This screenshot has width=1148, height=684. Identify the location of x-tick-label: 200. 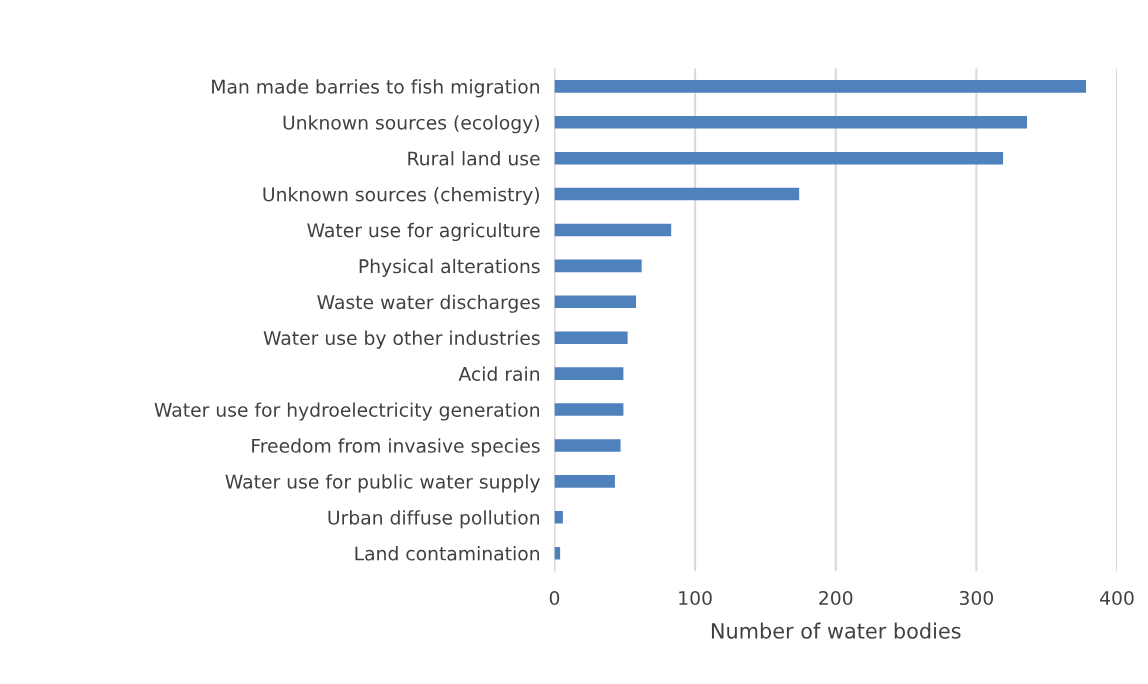
(836, 598).